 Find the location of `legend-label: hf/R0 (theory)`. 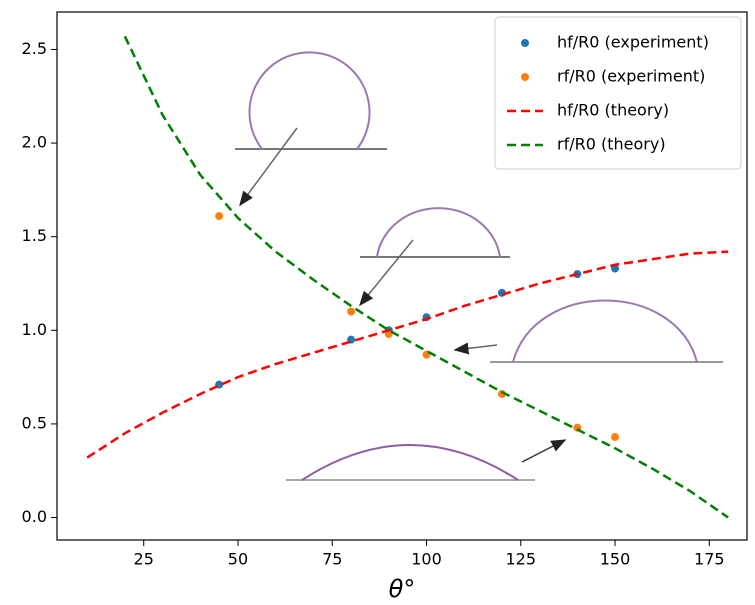

legend-label: hf/R0 (theory) is located at coordinates (613, 110).